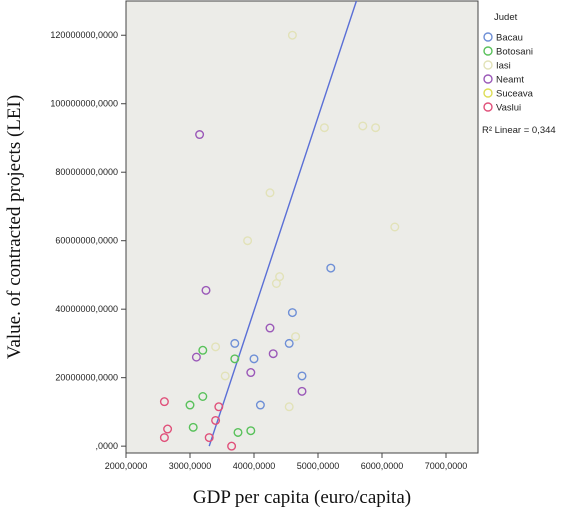 This screenshot has width=571, height=513. What do you see at coordinates (509, 38) in the screenshot?
I see `legend-label-bacau: Bacau` at bounding box center [509, 38].